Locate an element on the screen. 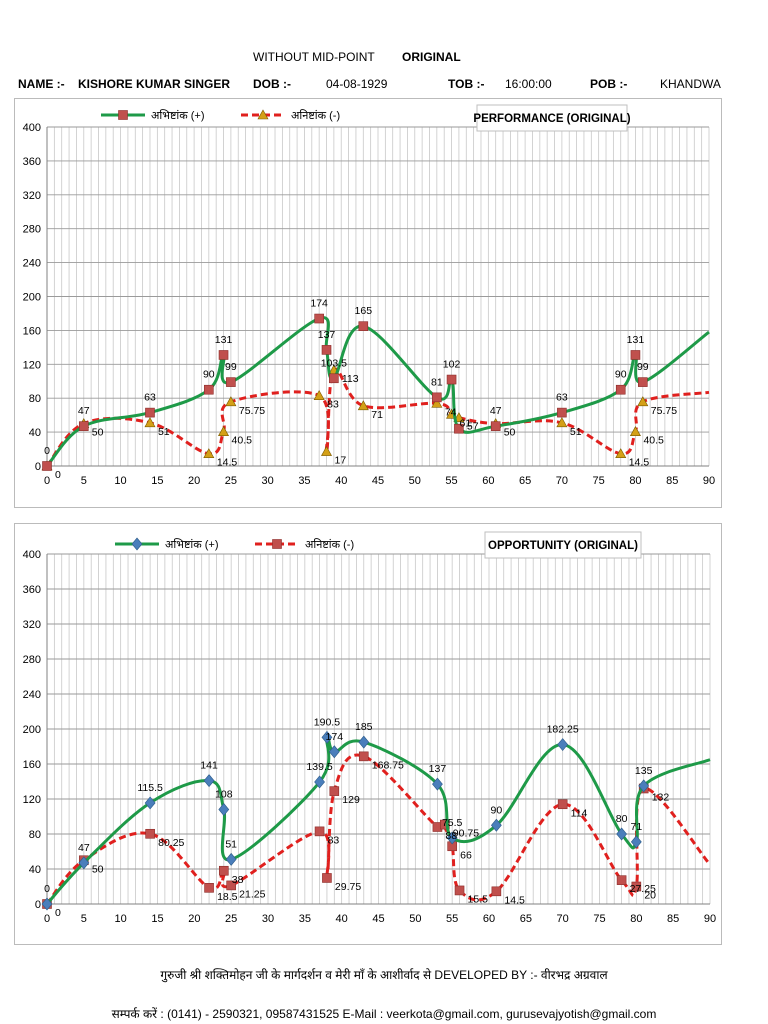 The height and width of the screenshot is (1024, 768). data-label: 141 is located at coordinates (209, 766).